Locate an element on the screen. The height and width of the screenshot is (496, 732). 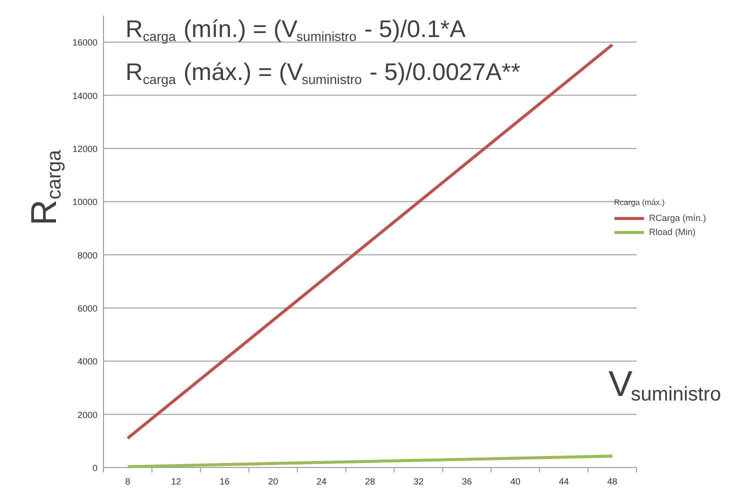
legend-title: Rcarga (máx.) is located at coordinates (640, 202).